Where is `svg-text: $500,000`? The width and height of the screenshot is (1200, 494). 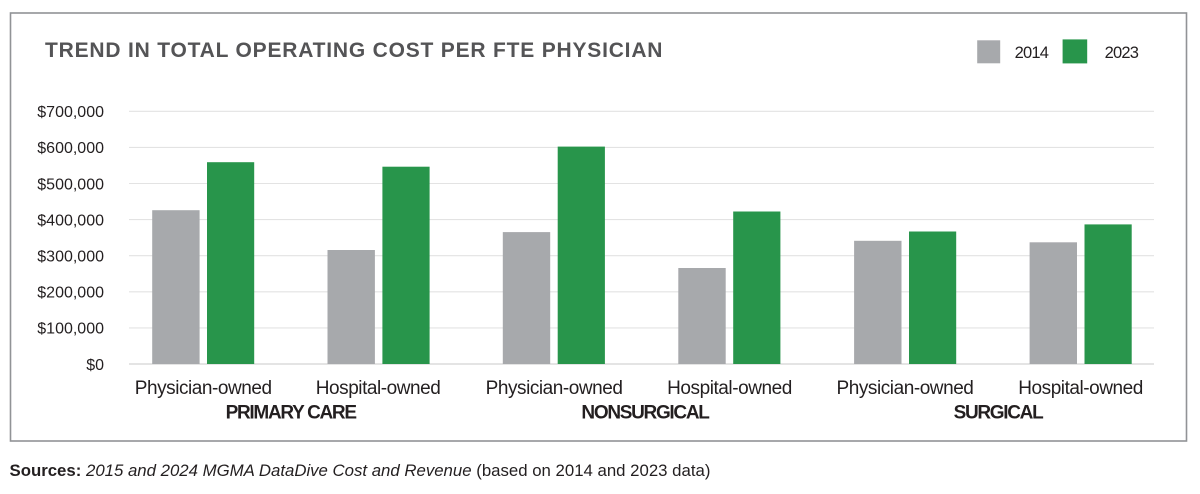
svg-text: $500,000 is located at coordinates (70, 184).